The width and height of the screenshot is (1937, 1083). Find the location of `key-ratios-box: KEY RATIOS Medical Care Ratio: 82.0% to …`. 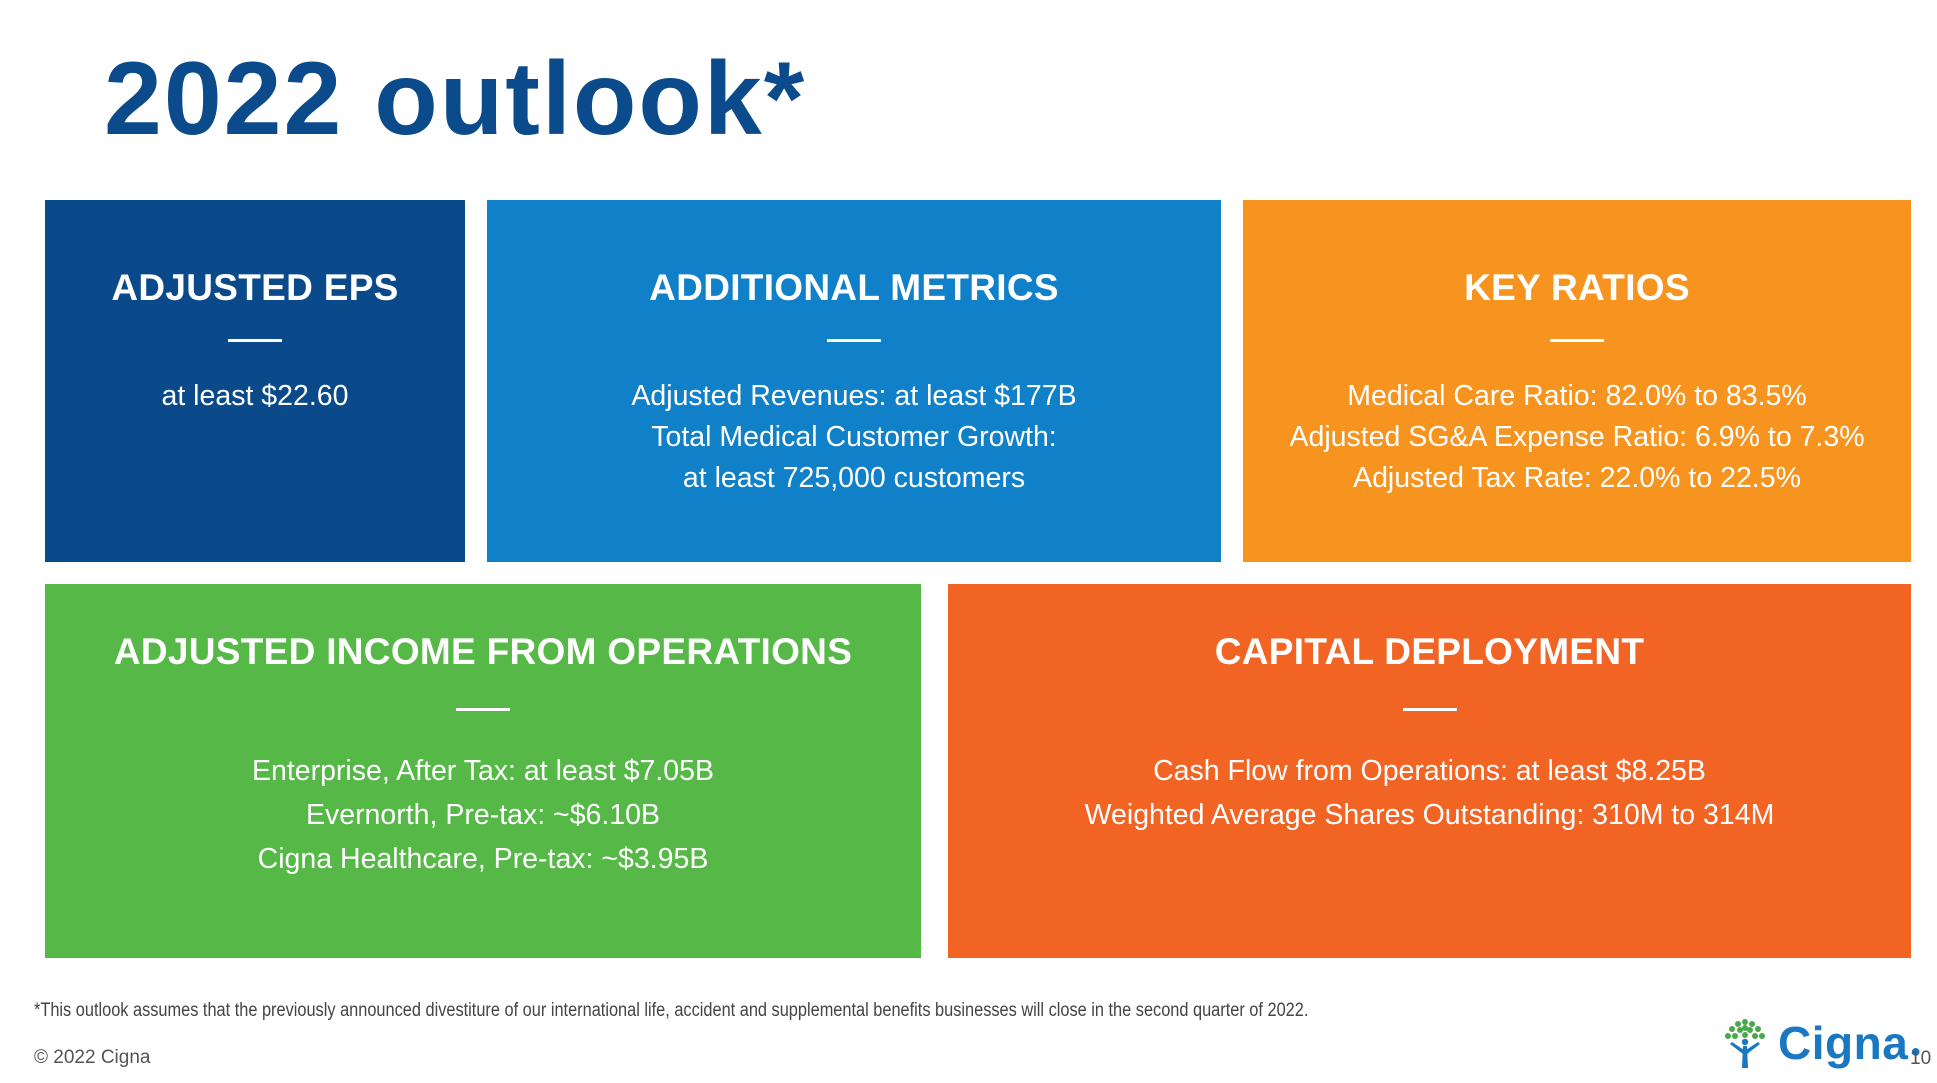

key-ratios-box: KEY RATIOS Medical Care Ratio: 82.0% to … is located at coordinates (1577, 381).